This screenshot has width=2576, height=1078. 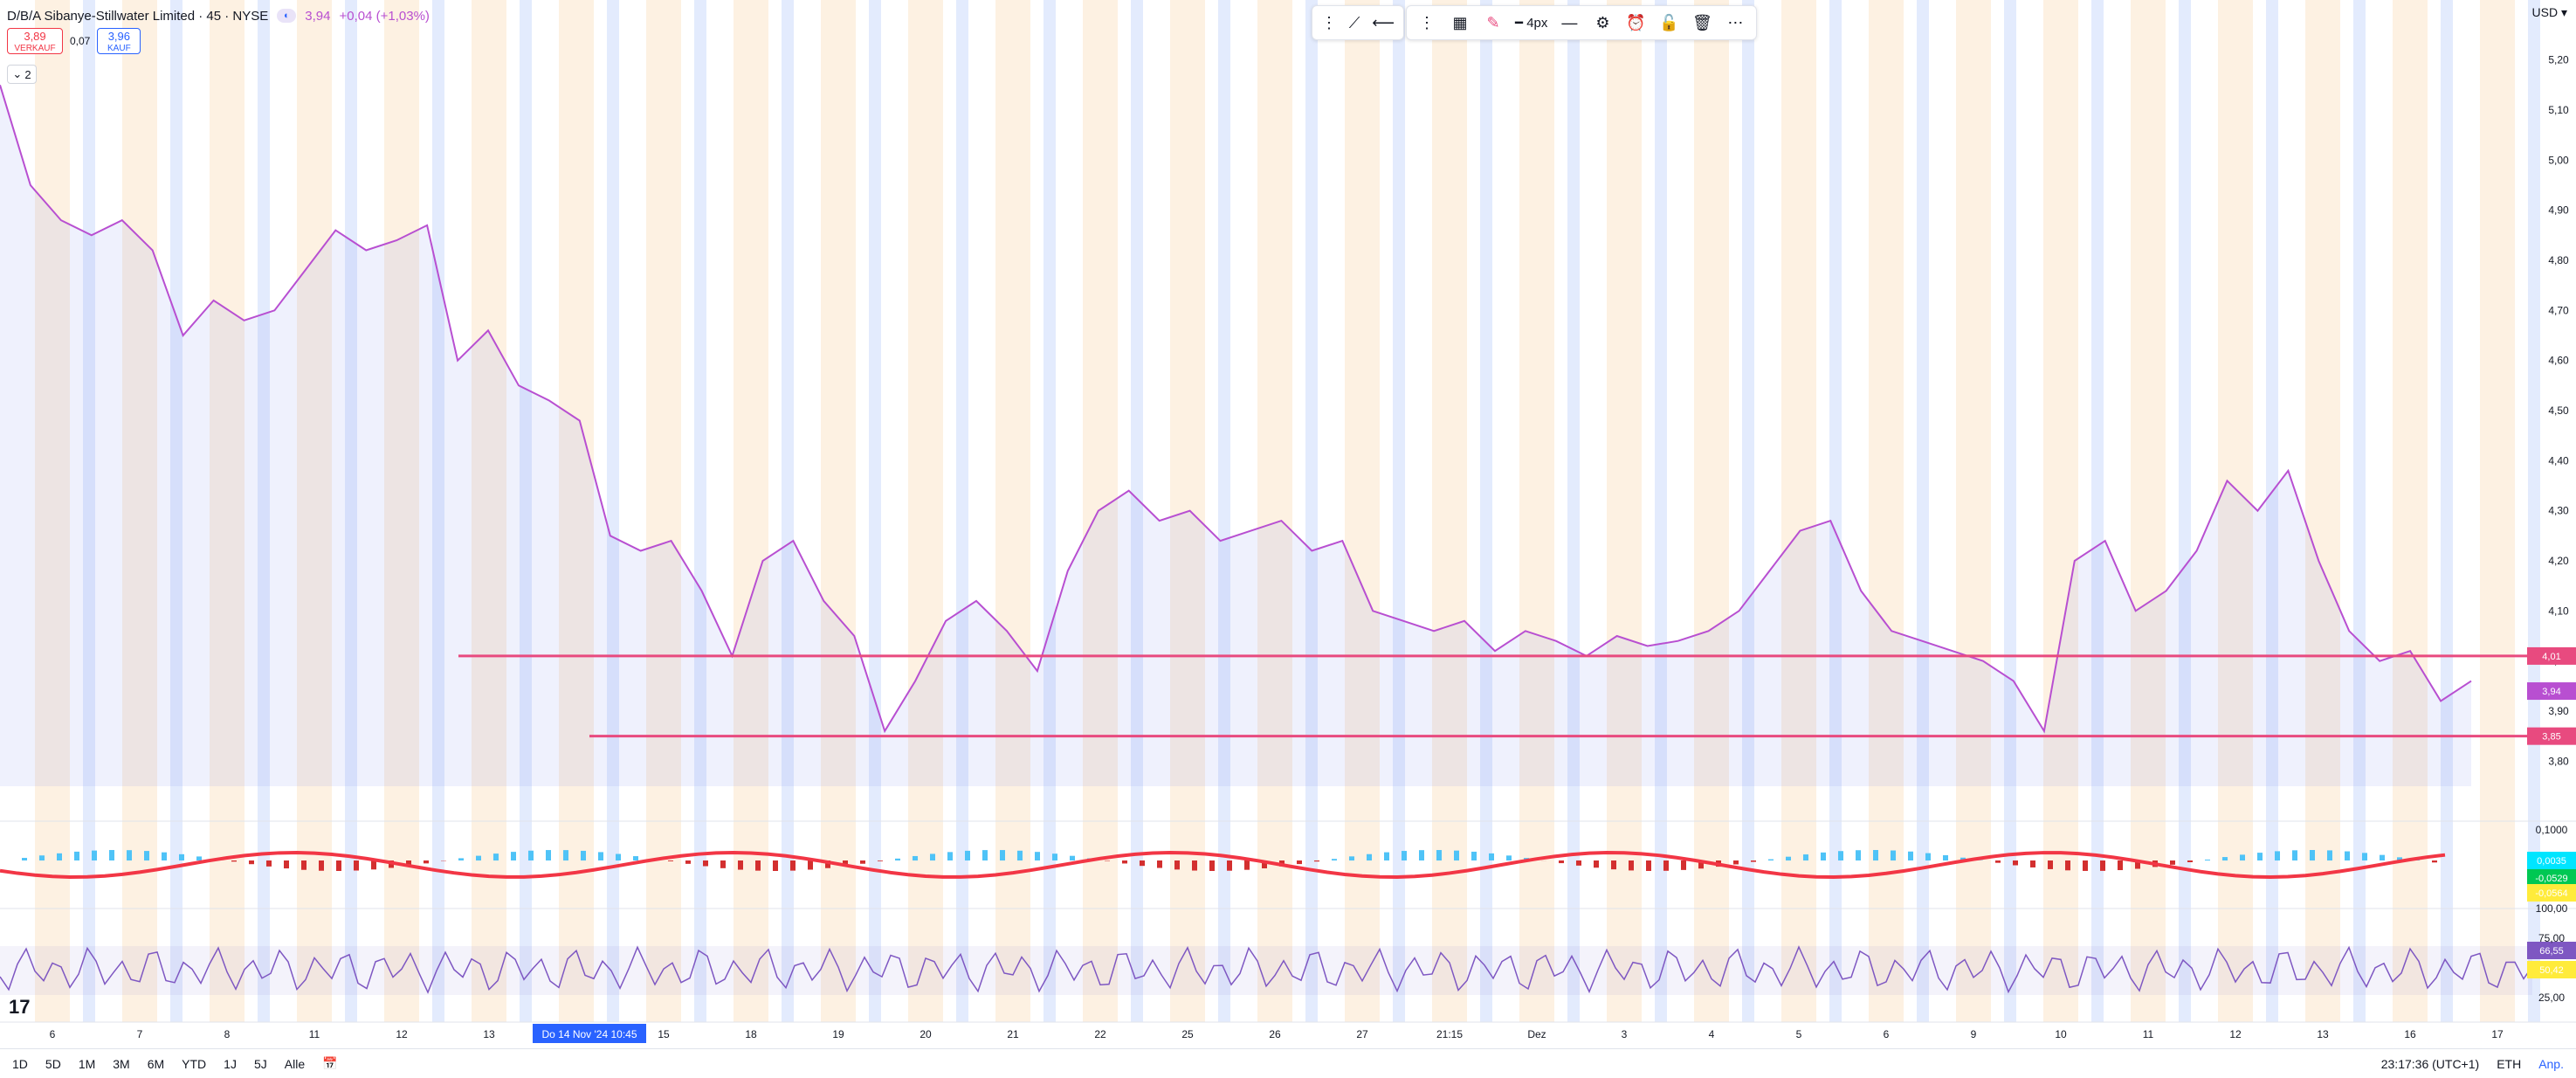 I want to click on price-axis-label: 5,10, so click(x=2558, y=110).